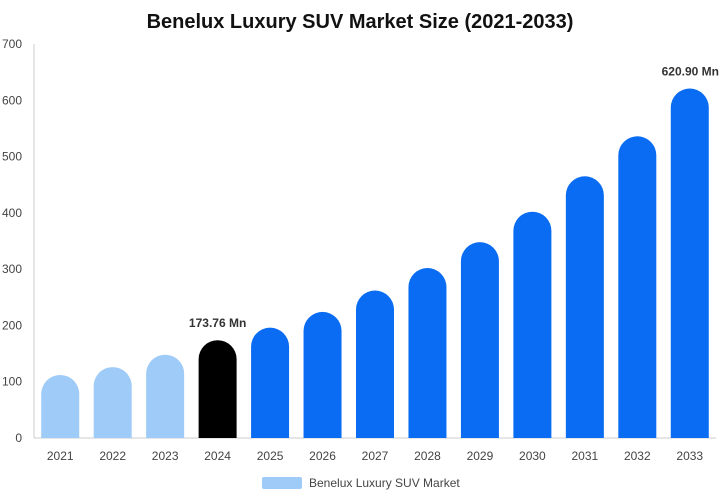 This screenshot has height=500, width=720. Describe the element at coordinates (584, 307) in the screenshot. I see `bar-2031` at that location.